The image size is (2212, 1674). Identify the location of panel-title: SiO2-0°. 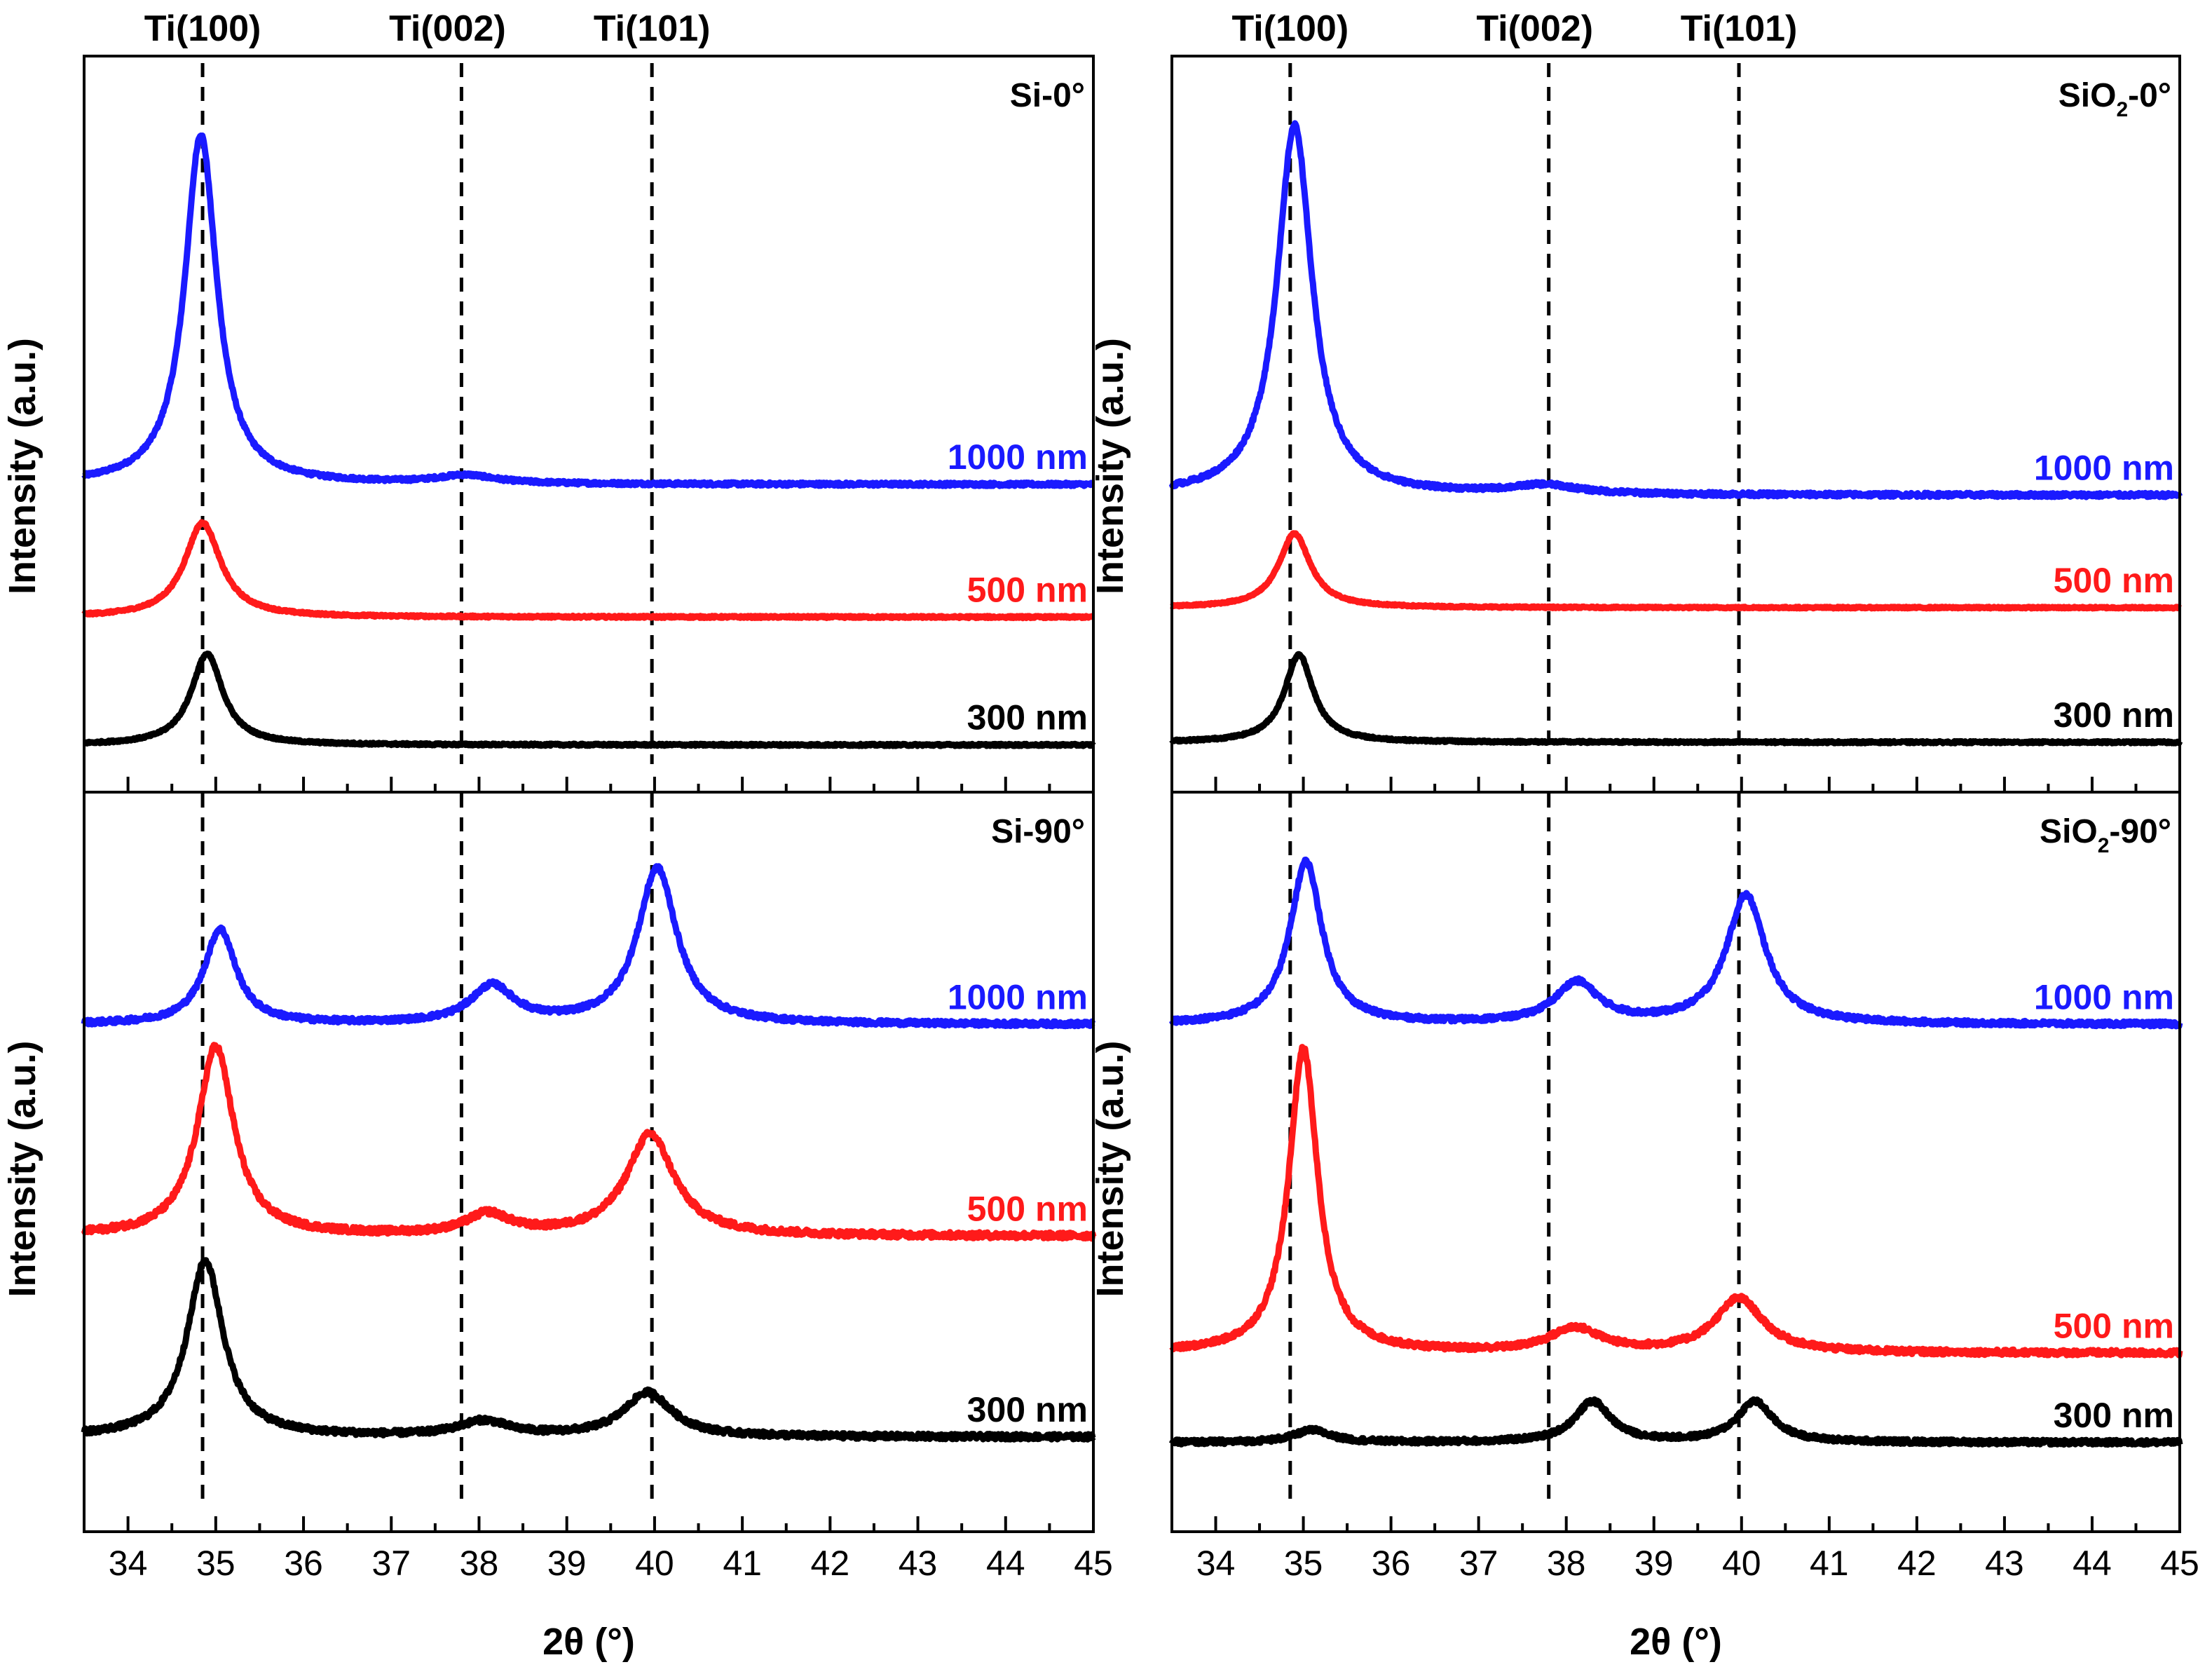
(2115, 99).